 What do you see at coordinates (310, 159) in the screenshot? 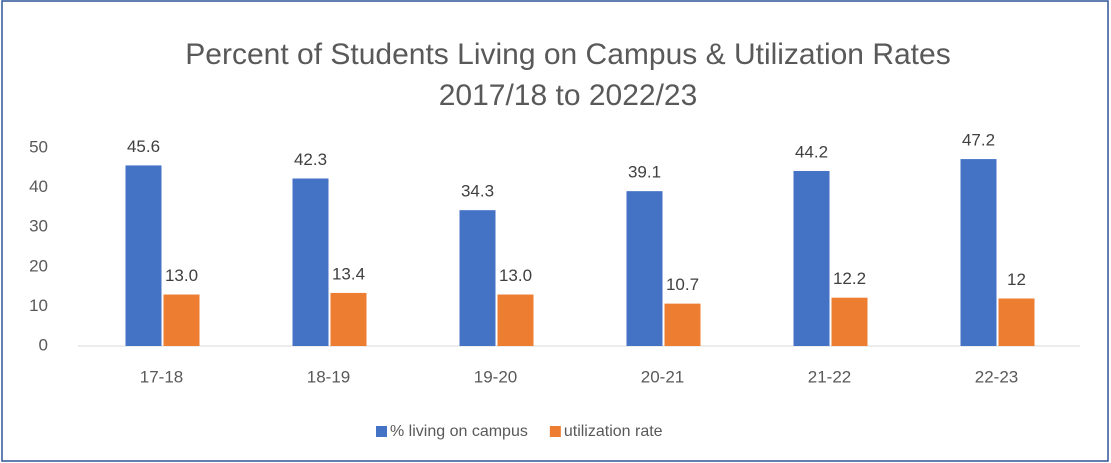
I see `data-label: 42.3` at bounding box center [310, 159].